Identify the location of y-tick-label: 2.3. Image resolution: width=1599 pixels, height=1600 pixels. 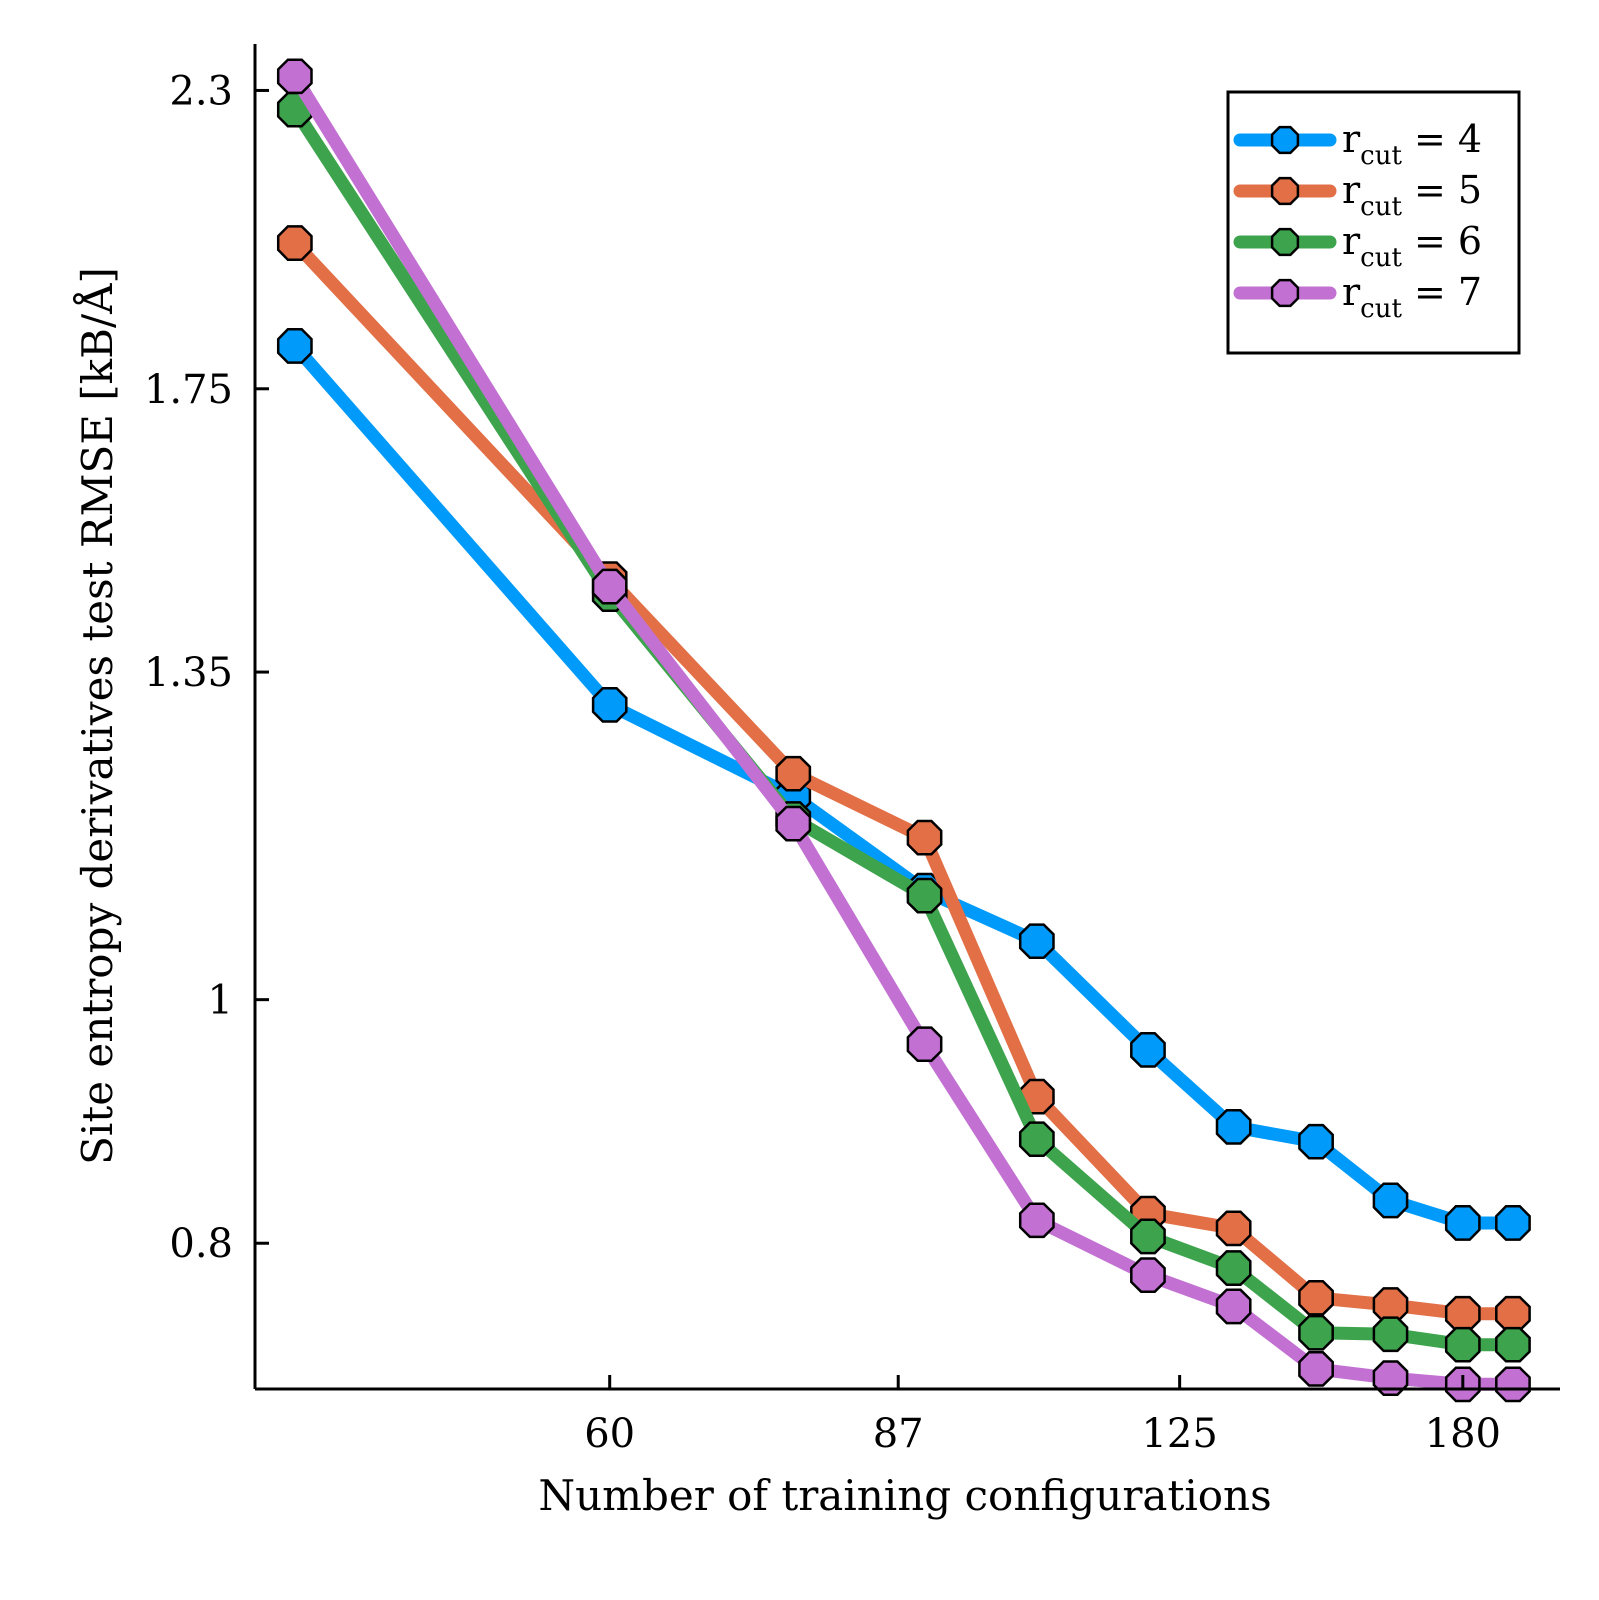
(201, 91).